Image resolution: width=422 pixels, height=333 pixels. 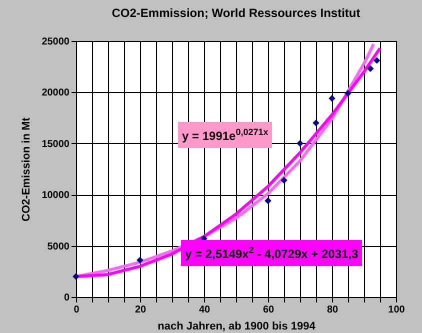 What do you see at coordinates (271, 253) in the screenshot?
I see `annotation: y = 2,5149x$^{2}$ - 4,0729x + 2031,3` at bounding box center [271, 253].